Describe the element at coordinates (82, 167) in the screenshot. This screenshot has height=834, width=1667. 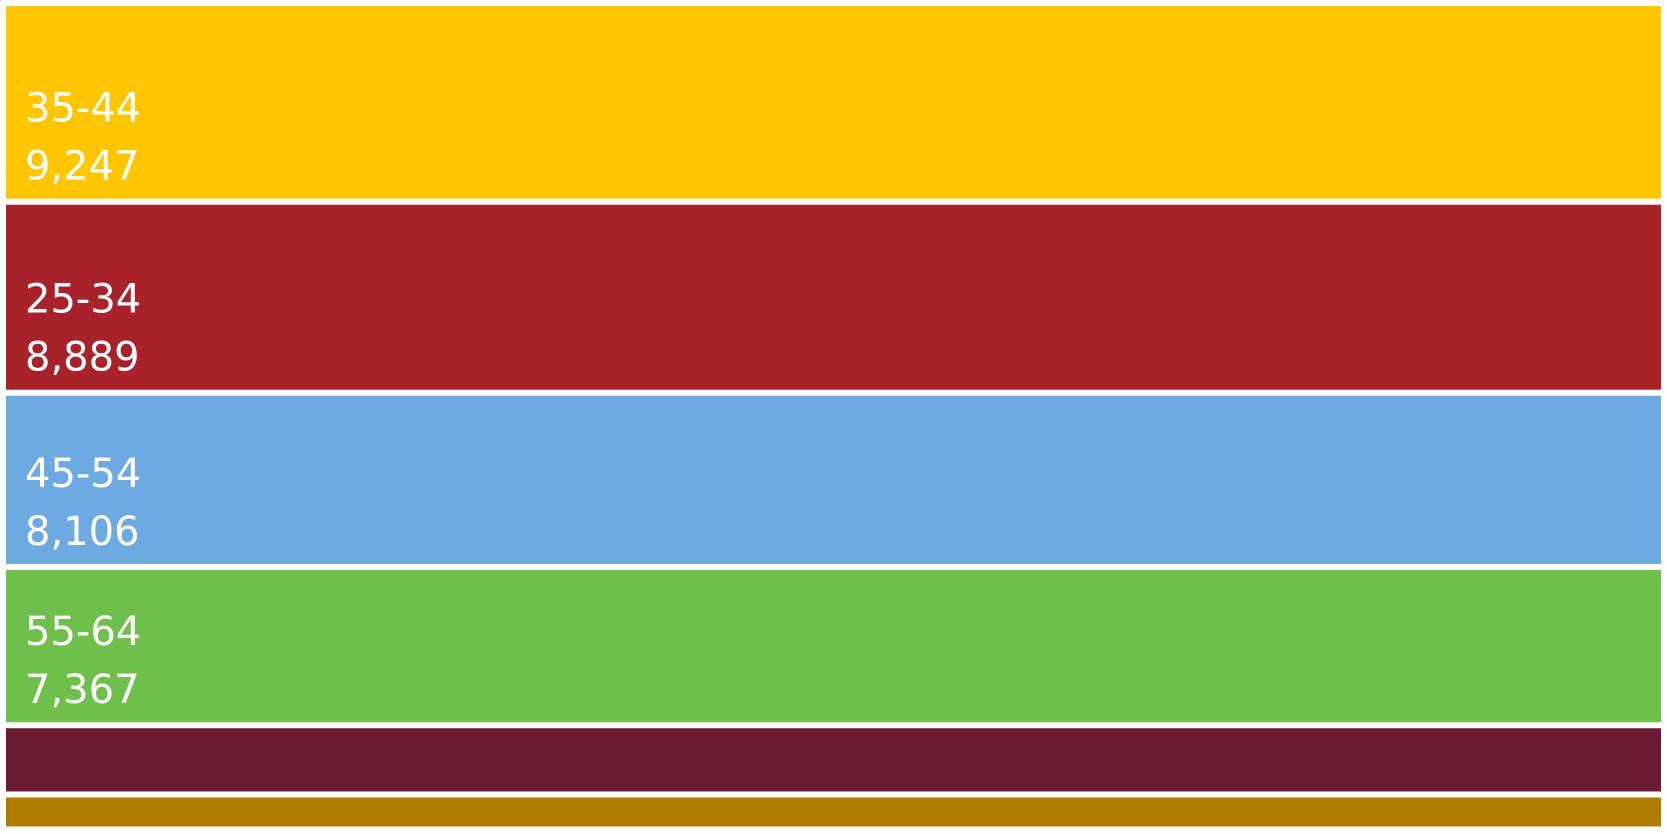
I see `tile-value: 9,247` at that location.